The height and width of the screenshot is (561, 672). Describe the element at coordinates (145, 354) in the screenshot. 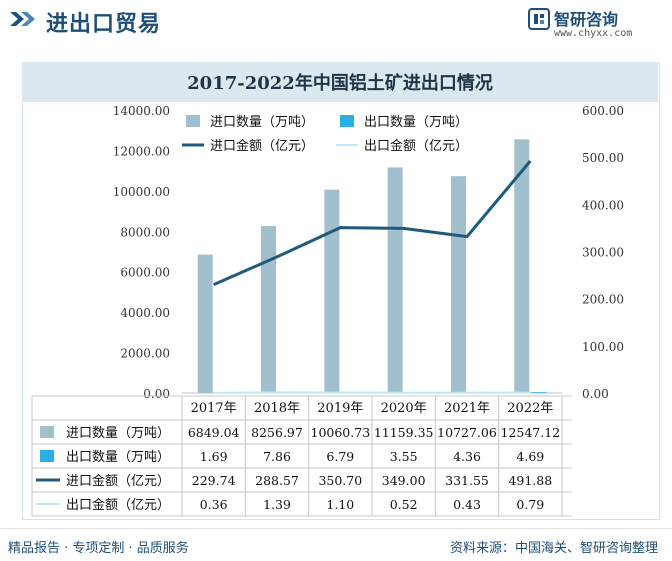

I see `left-axis-tick-label: 2000.00` at that location.